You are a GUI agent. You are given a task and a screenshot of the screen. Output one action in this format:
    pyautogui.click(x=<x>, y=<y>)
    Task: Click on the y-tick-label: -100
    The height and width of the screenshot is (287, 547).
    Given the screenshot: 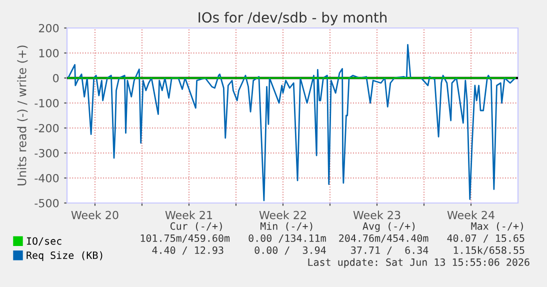 What is the action you would take?
    pyautogui.click(x=46, y=103)
    